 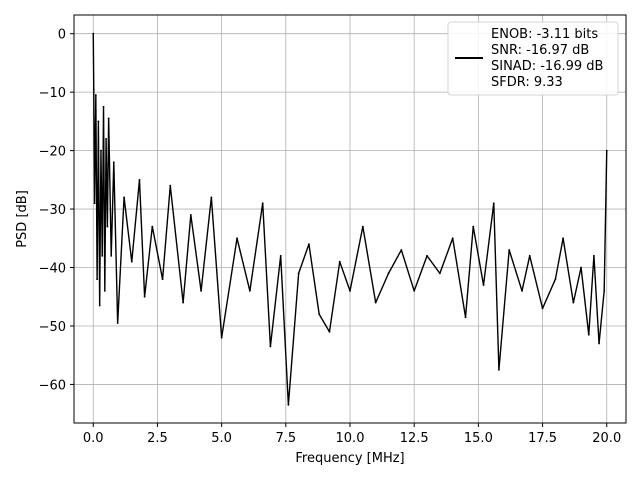 What do you see at coordinates (478, 438) in the screenshot?
I see `x-tick-label: 15.0` at bounding box center [478, 438].